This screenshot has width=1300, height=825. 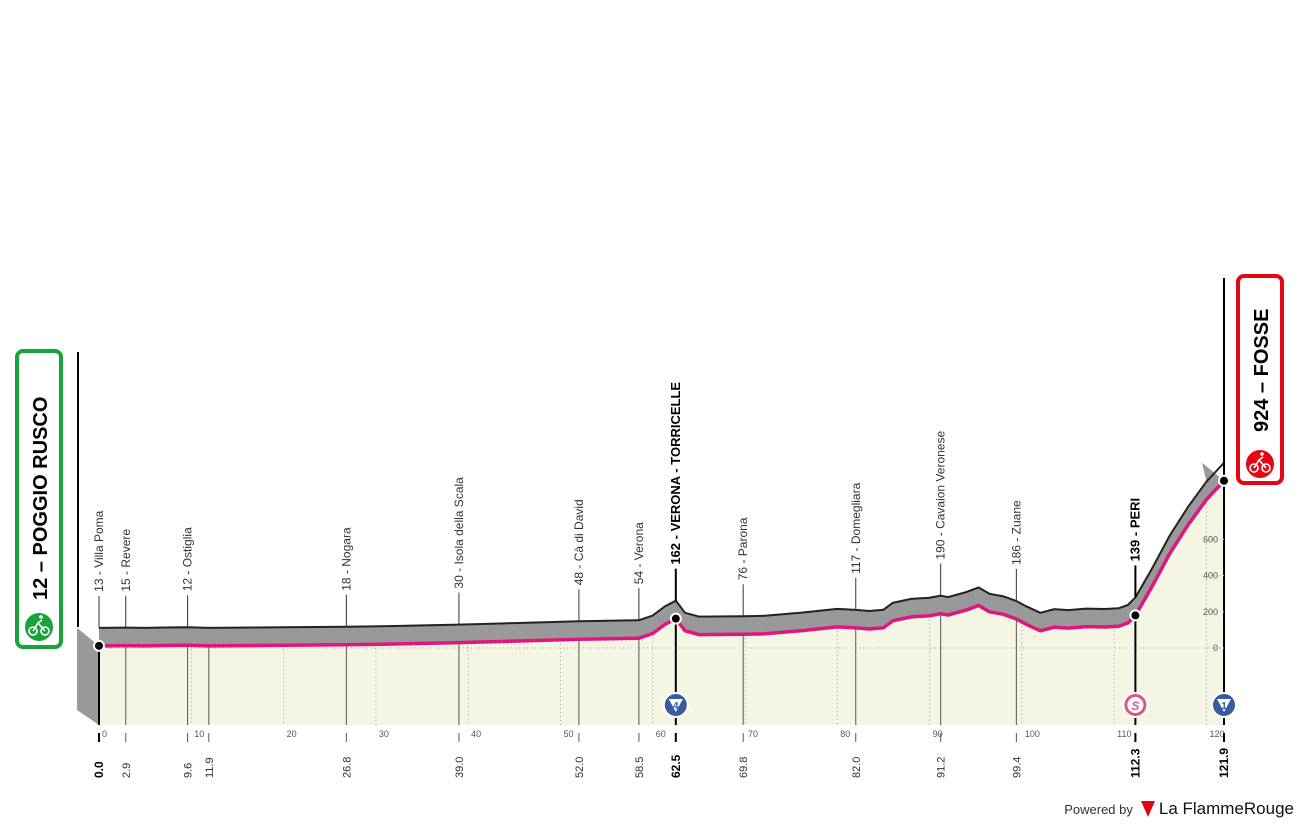 What do you see at coordinates (1134, 530) in the screenshot?
I see `town-label: 139 - PERI` at bounding box center [1134, 530].